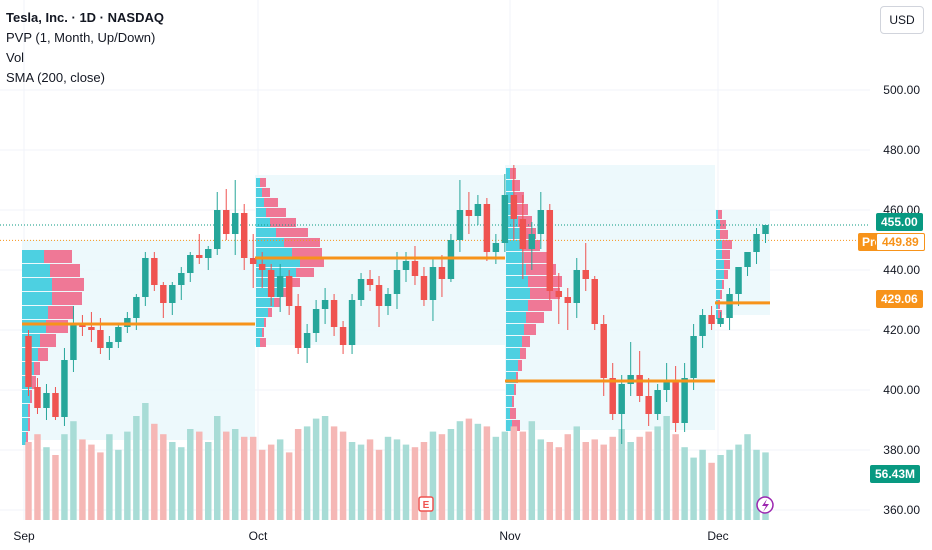 The width and height of the screenshot is (932, 550). I want to click on price-axis-tick: 440.00, so click(901, 270).